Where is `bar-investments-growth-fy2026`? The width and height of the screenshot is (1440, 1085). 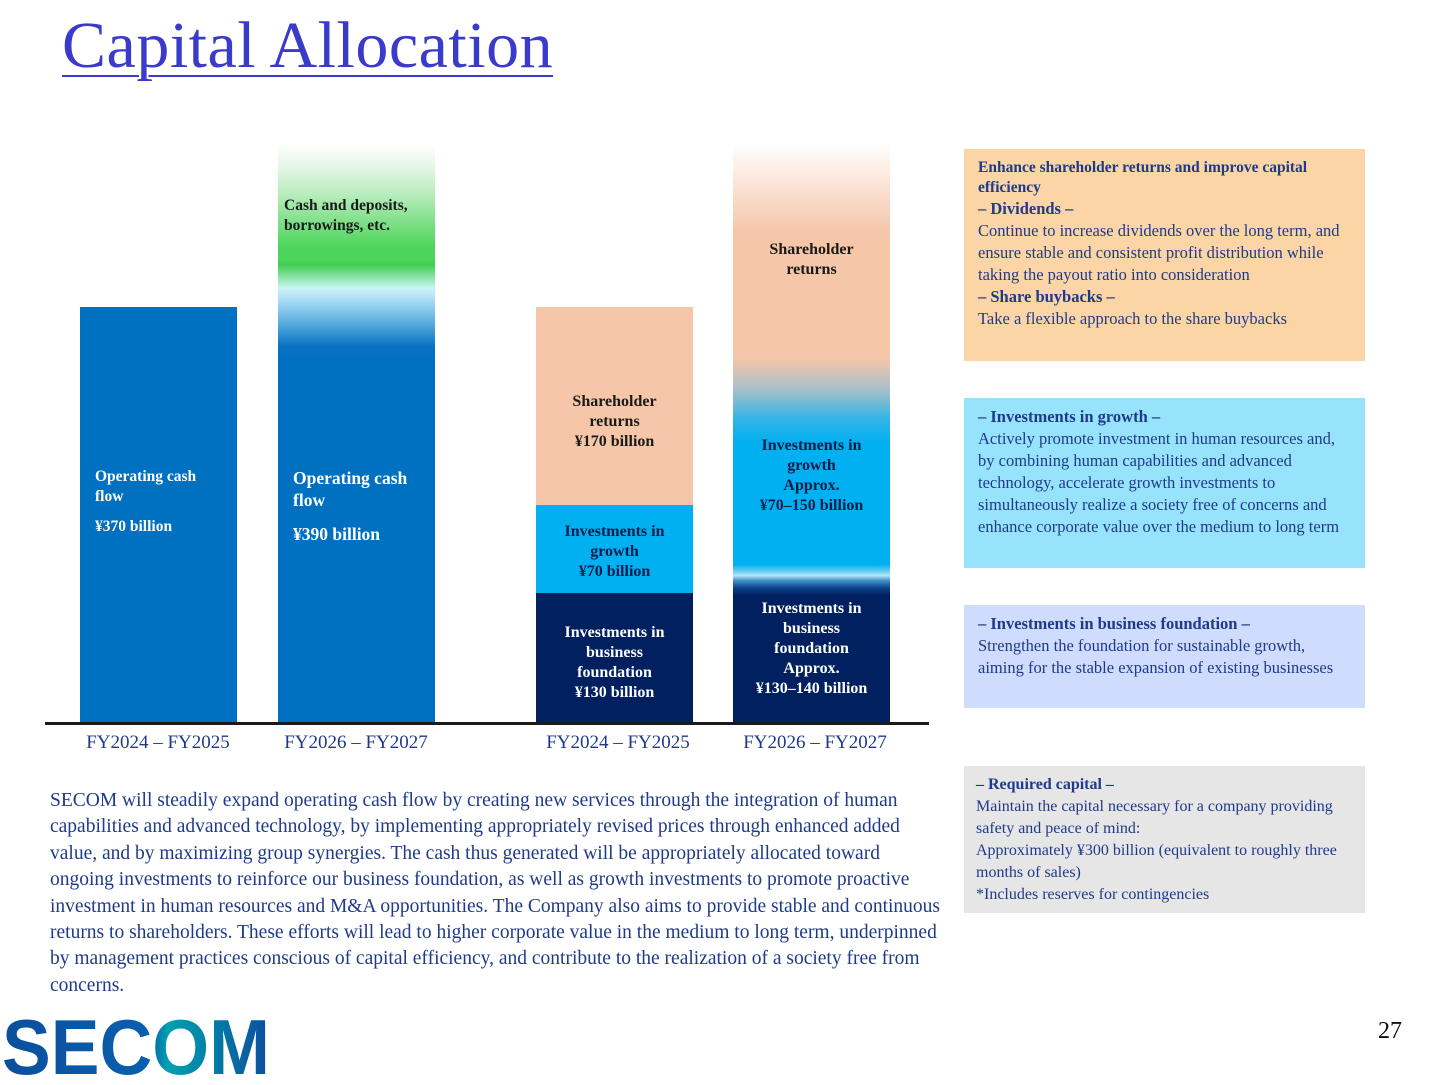
bar-investments-growth-fy2026 is located at coordinates (811, 509).